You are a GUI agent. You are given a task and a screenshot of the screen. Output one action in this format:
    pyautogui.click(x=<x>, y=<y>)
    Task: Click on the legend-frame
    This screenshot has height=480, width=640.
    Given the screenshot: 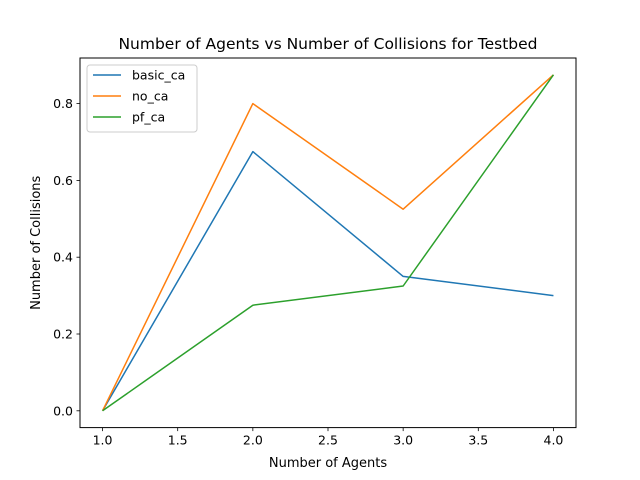 What is the action you would take?
    pyautogui.click(x=142, y=98)
    